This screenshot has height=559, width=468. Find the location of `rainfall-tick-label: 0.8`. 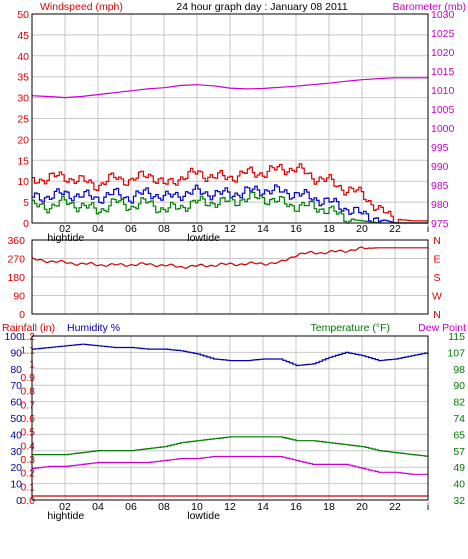

rainfall-tick-label: 0.8 is located at coordinates (27, 392).